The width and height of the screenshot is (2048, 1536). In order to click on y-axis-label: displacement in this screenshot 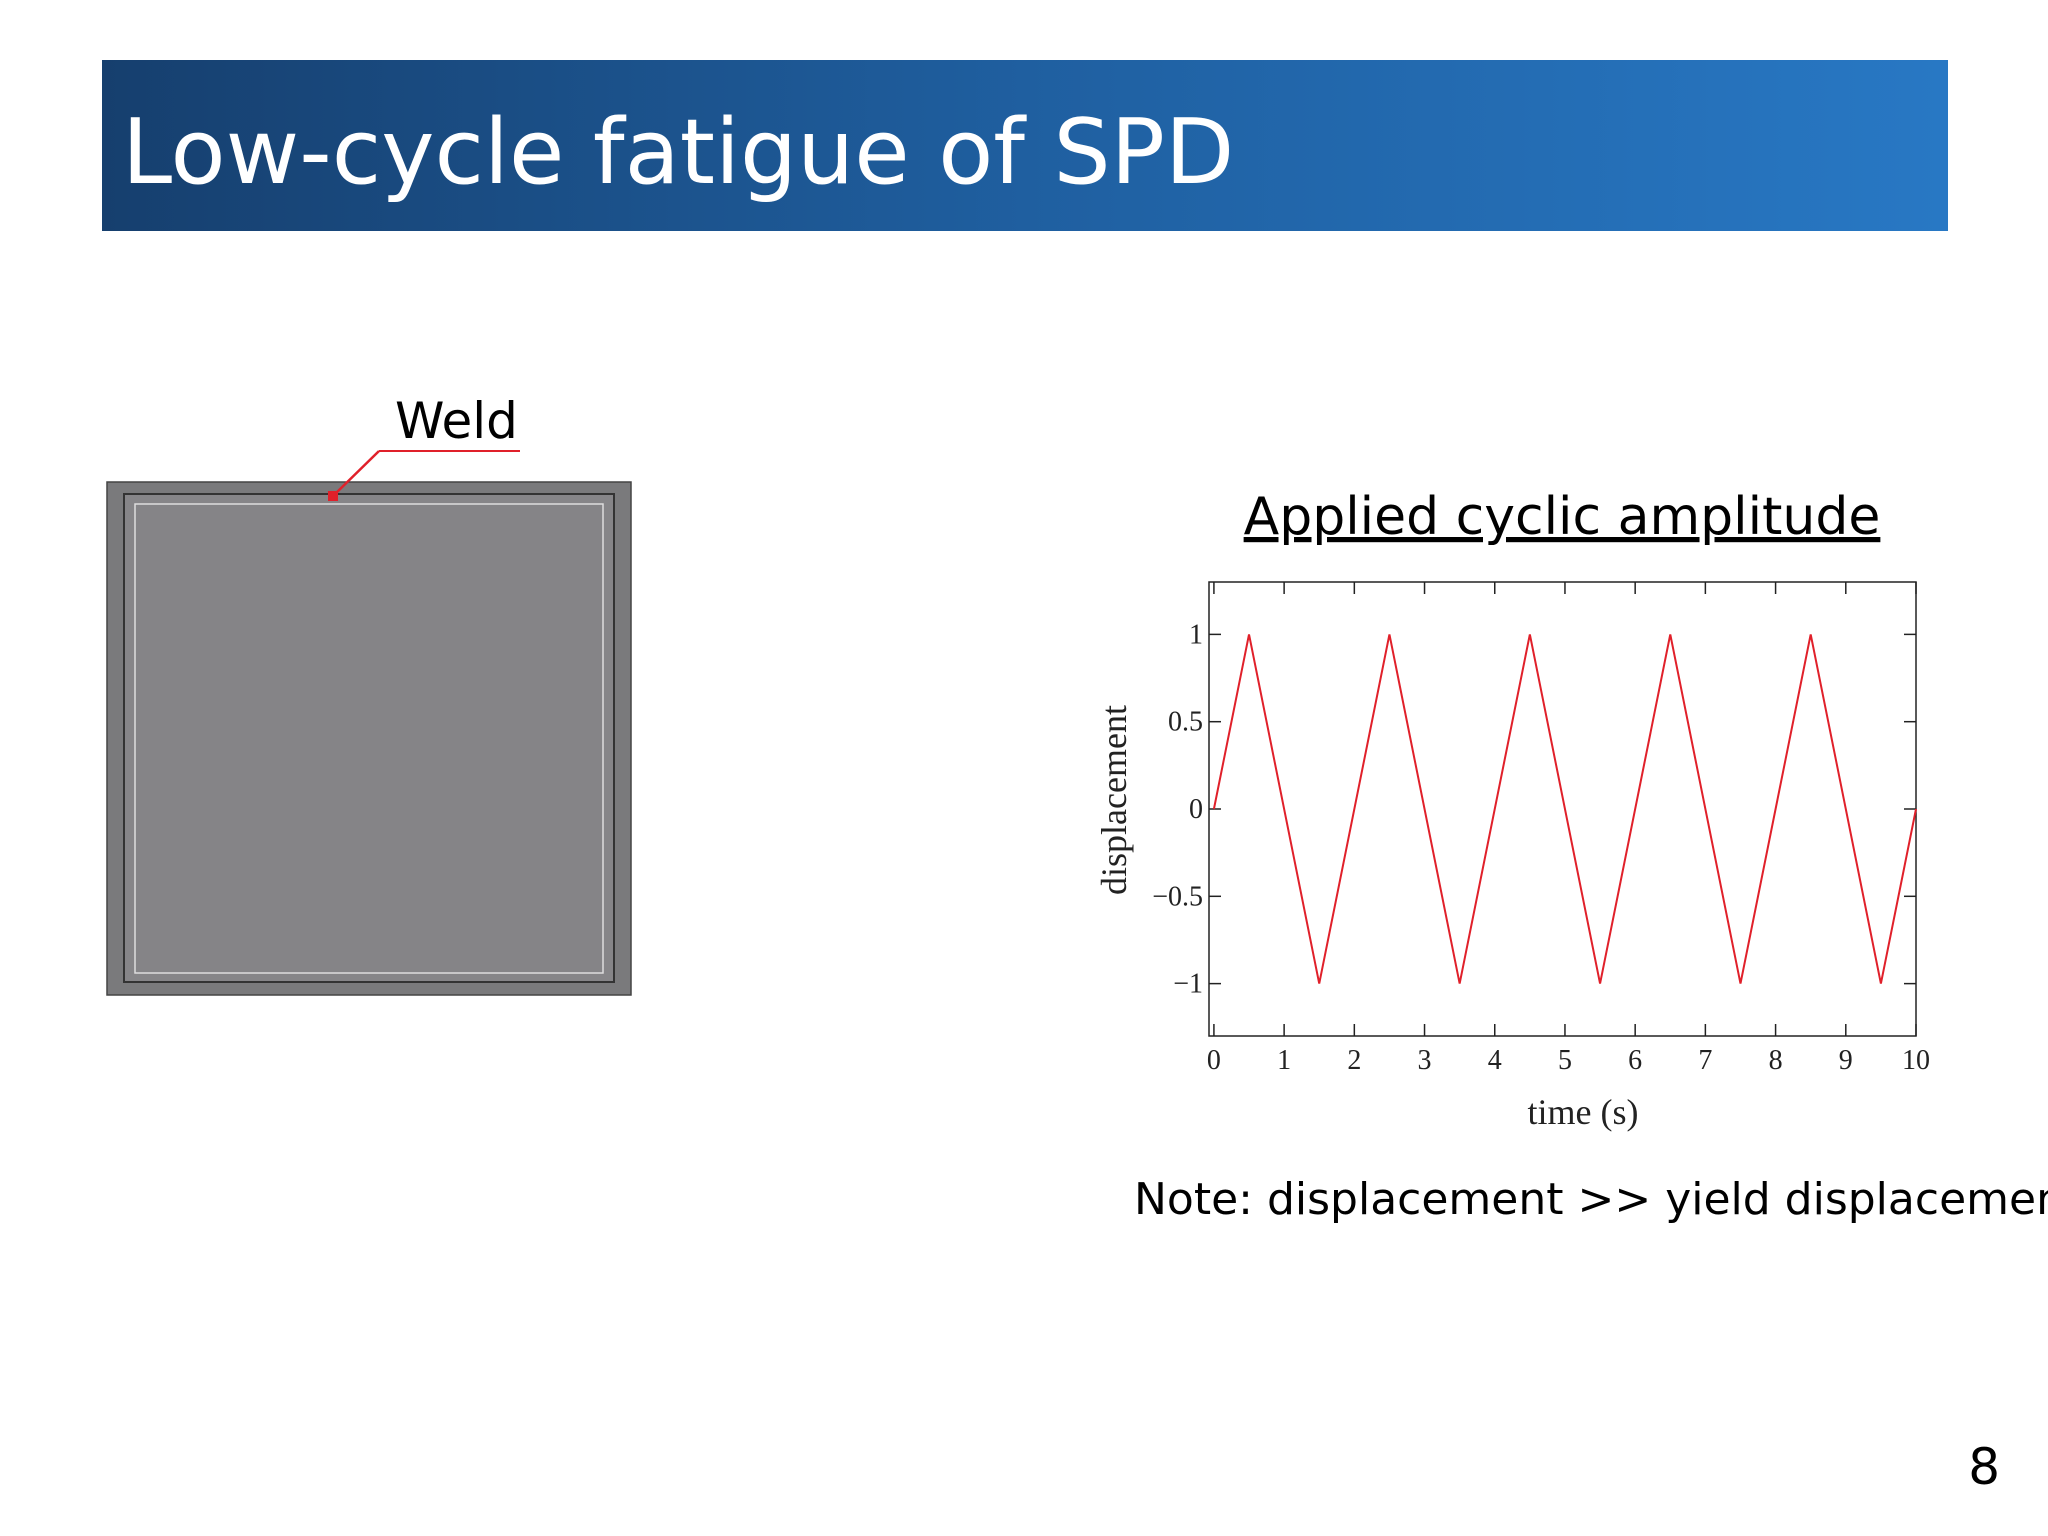, I will do `click(1114, 800)`.